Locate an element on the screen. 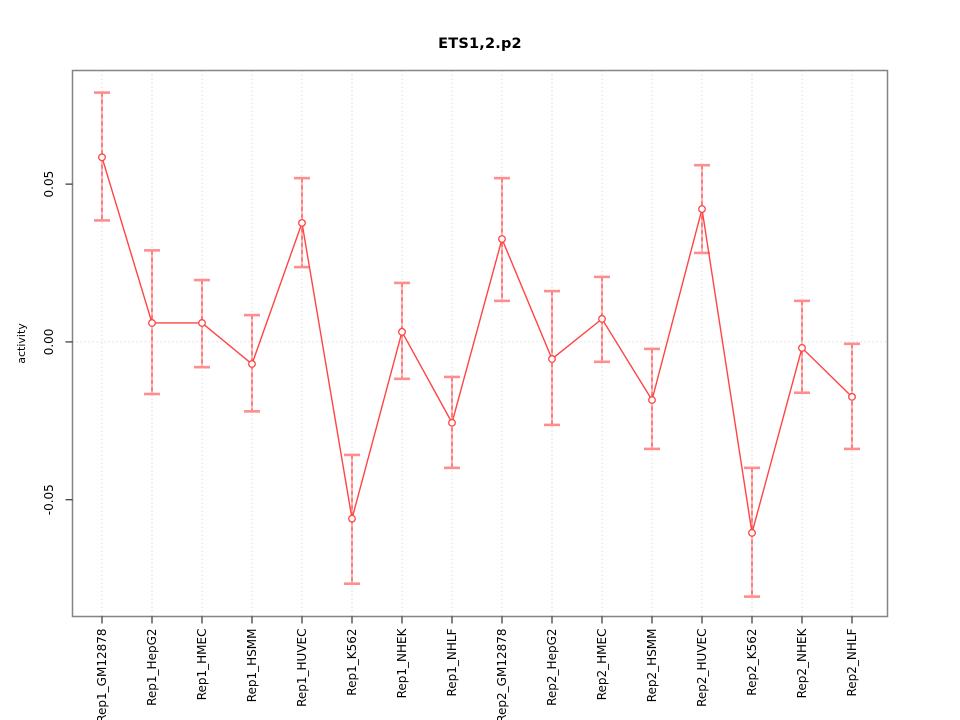  x-tick-label: Rep1_HSMM is located at coordinates (252, 666).